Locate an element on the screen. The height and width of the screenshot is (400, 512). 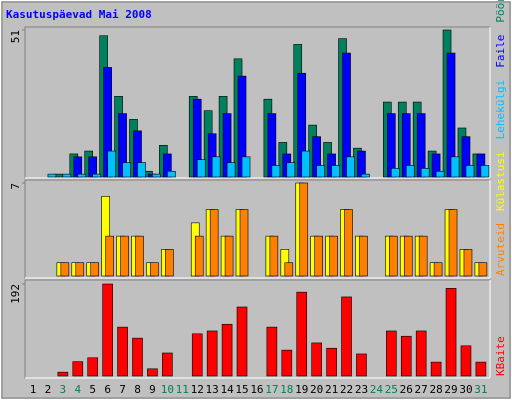
x-tick-label: 31 is located at coordinates (480, 389).